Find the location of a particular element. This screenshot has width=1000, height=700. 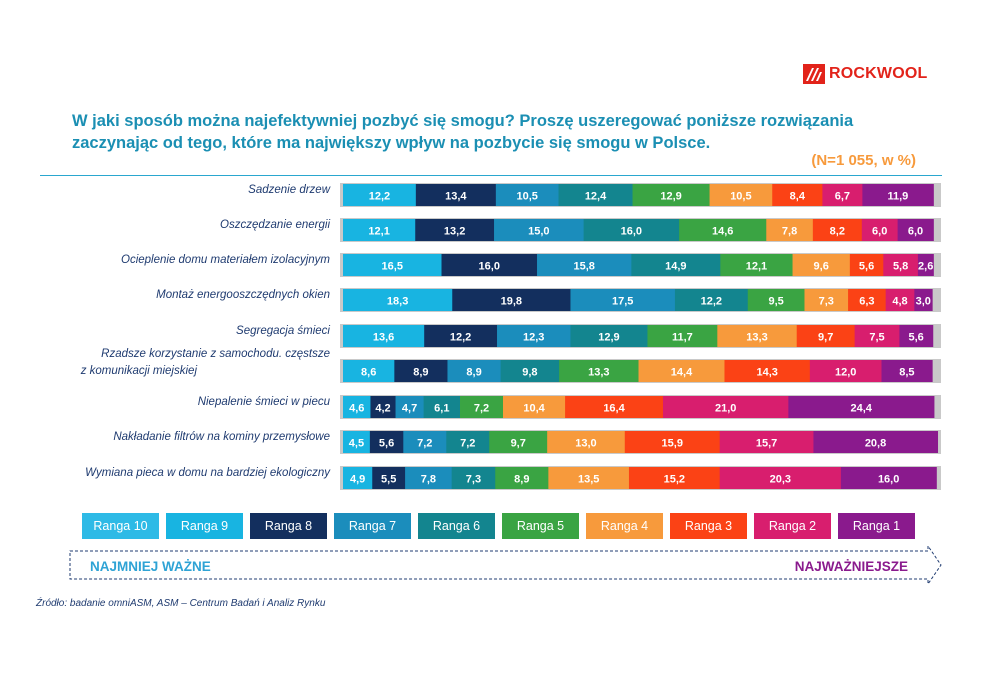

data-label: 4,7 is located at coordinates (409, 409).